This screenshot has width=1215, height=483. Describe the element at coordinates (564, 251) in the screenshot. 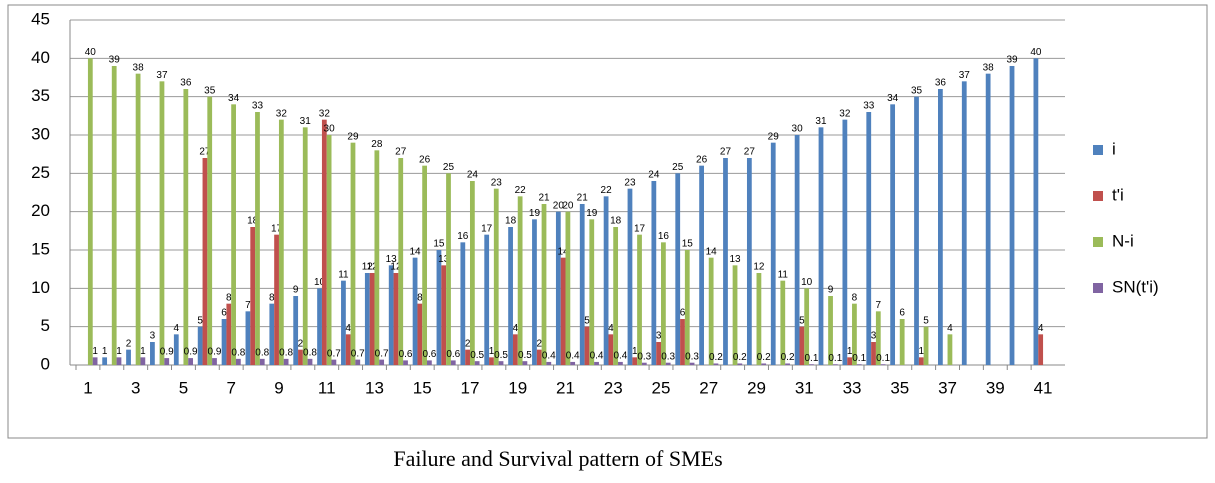

I see `data-label: 14` at that location.